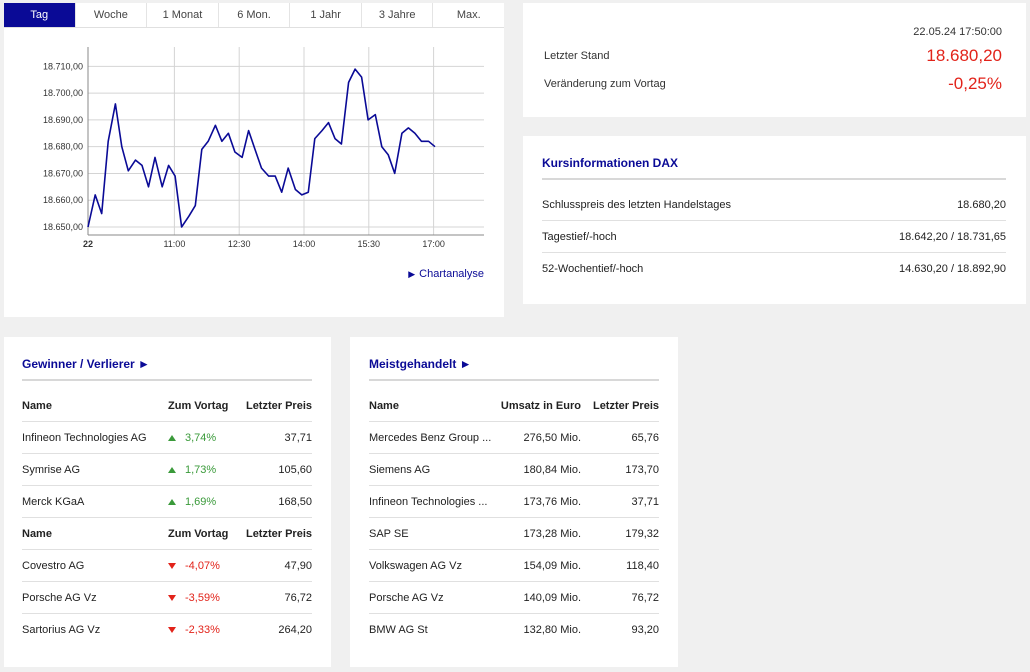 This screenshot has width=1030, height=672. I want to click on tab-week: Woche, so click(112, 15).